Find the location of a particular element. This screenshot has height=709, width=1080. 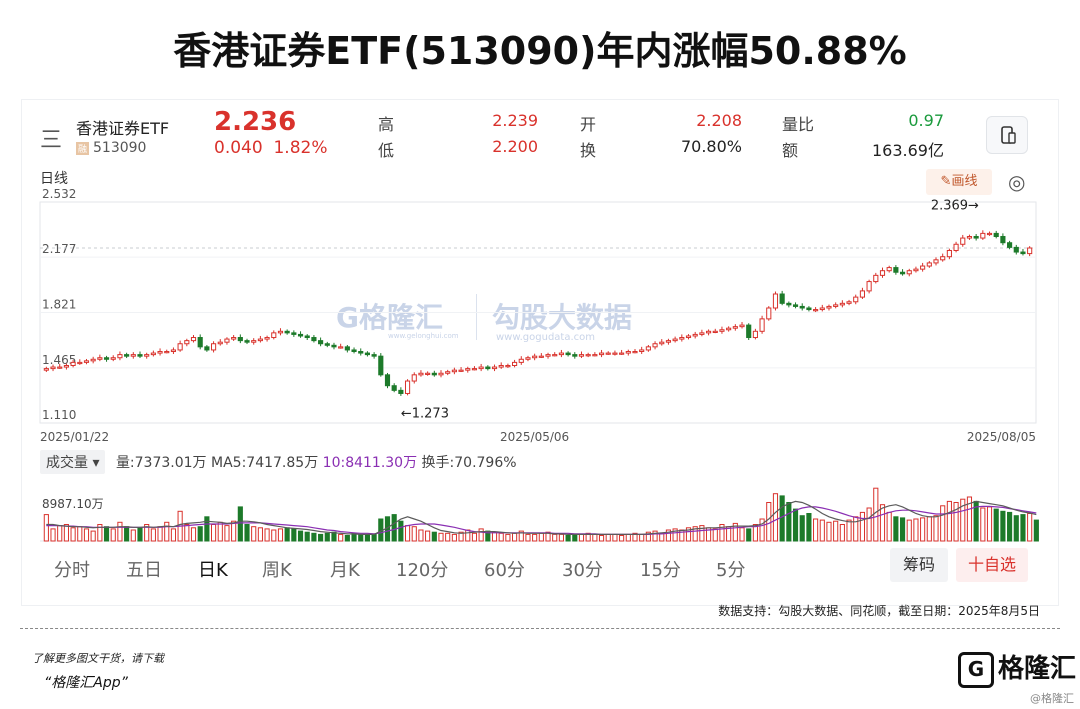

page-title: 香港证券ETF(513090)年内涨幅50.88% is located at coordinates (540, 51).